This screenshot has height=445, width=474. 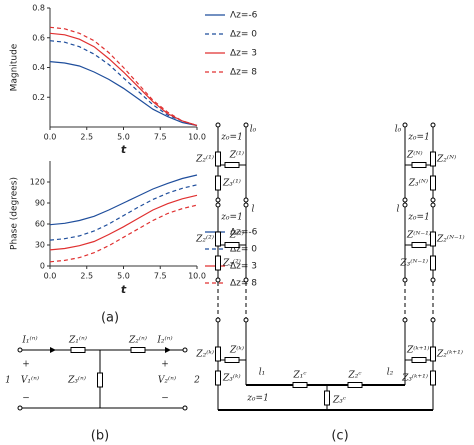 What do you see at coordinates (236, 350) in the screenshot?
I see `label: Z⁽ᵏ⁾` at bounding box center [236, 350].